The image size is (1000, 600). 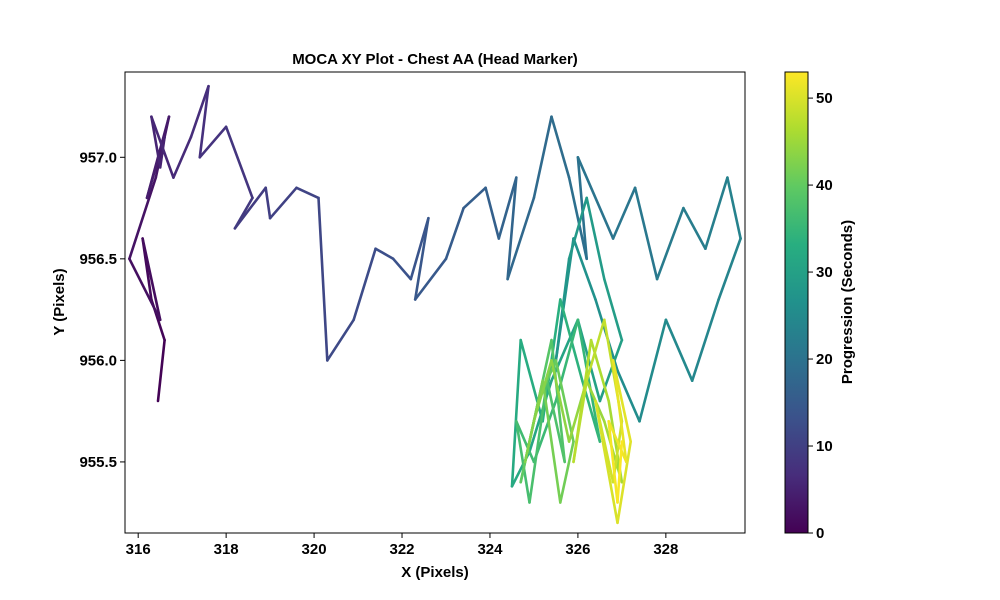 What do you see at coordinates (824, 185) in the screenshot?
I see `colorbar-tick-label: 40` at bounding box center [824, 185].